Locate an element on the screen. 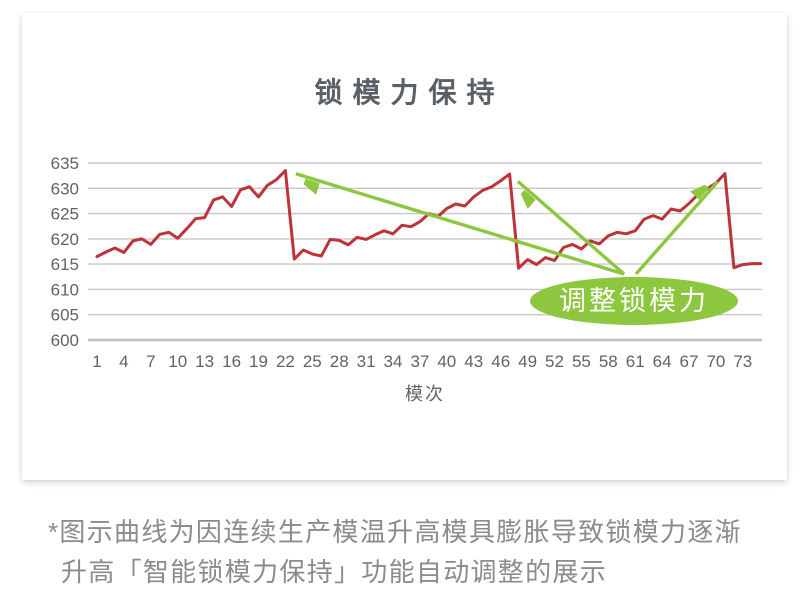  x-tick-label: 67 is located at coordinates (689, 361).